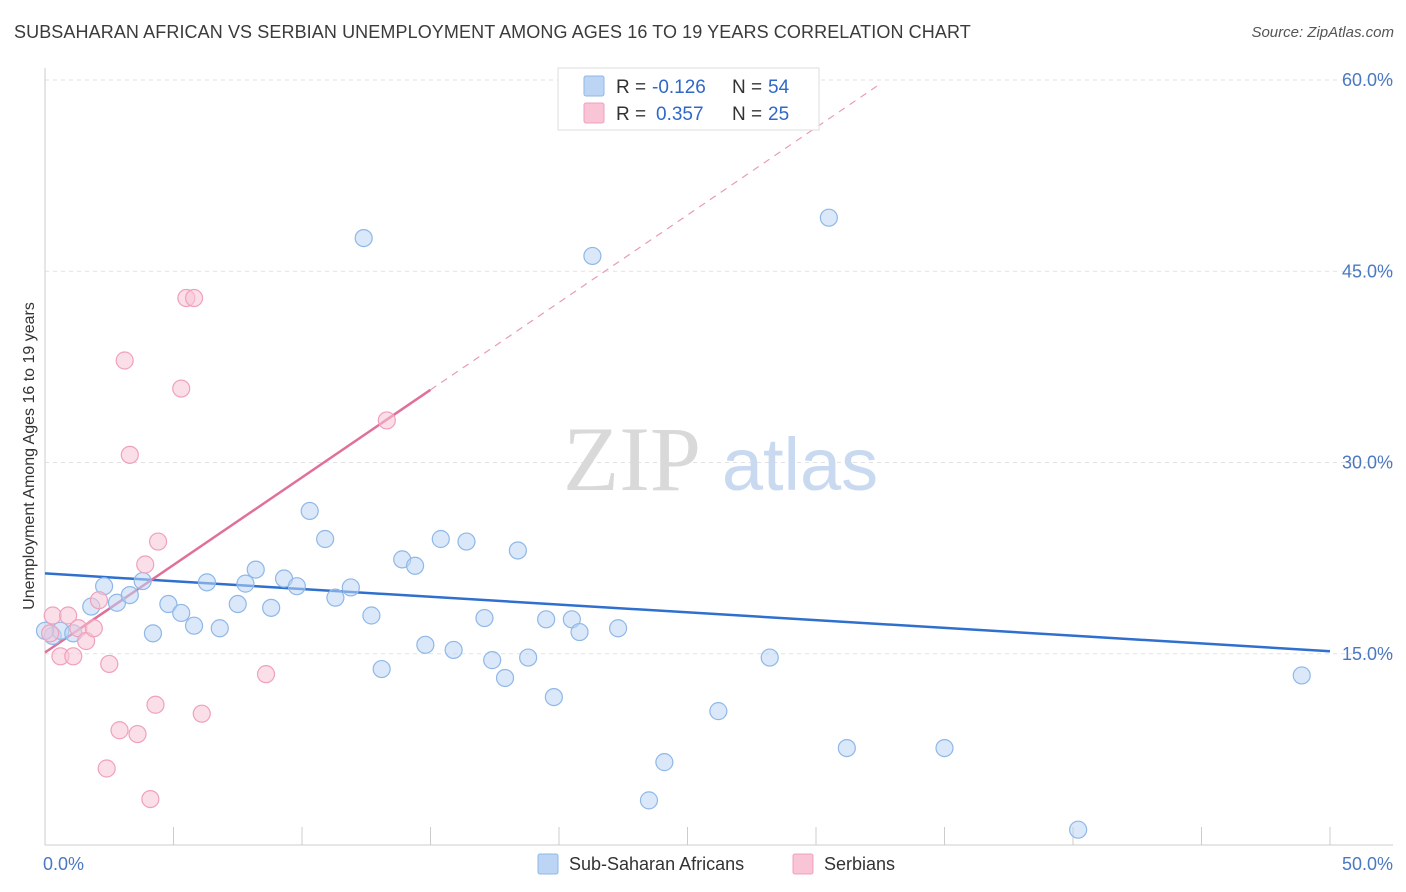  I want to click on y-tick-label: 45.0%, so click(1367, 271).